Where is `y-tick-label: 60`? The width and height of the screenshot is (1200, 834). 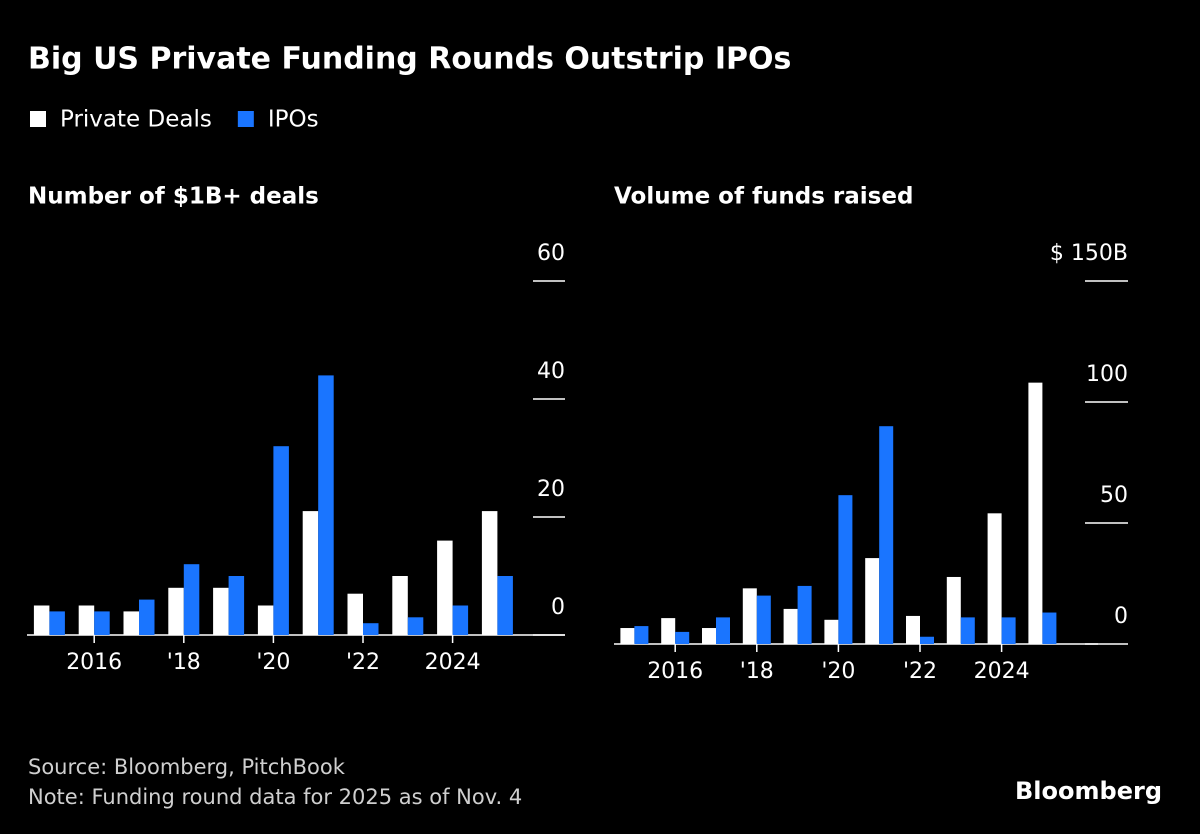
y-tick-label: 60 is located at coordinates (551, 253).